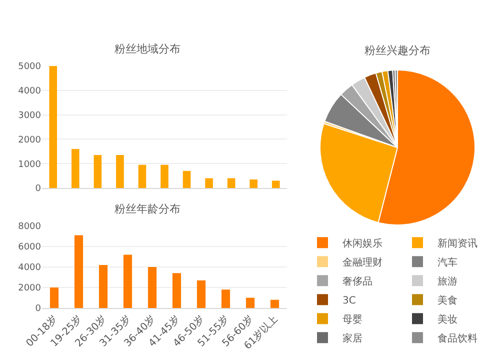 Image resolution: width=500 pixels, height=362 pixels. I want to click on chart-title: 粉丝年龄分布, so click(147, 209).